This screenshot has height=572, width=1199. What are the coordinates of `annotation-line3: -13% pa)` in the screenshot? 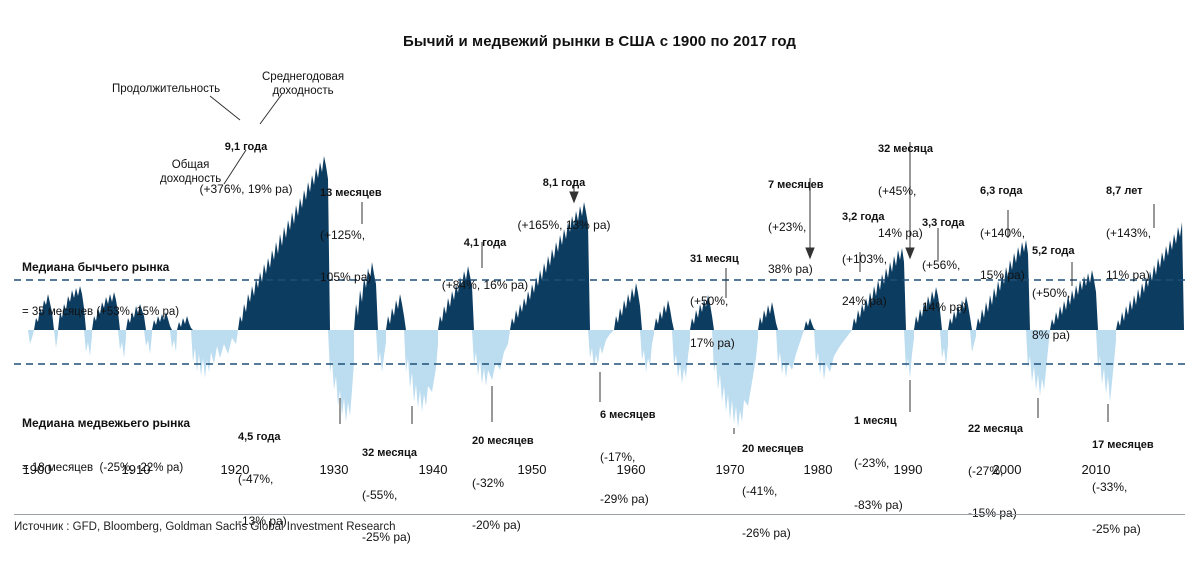 It's located at (262, 521).